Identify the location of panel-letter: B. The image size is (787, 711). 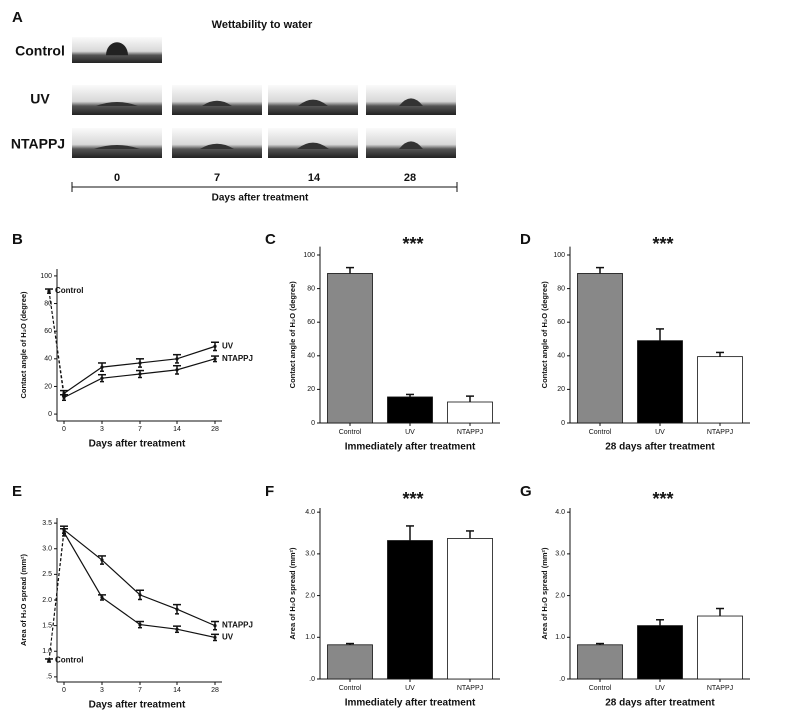
(17, 239).